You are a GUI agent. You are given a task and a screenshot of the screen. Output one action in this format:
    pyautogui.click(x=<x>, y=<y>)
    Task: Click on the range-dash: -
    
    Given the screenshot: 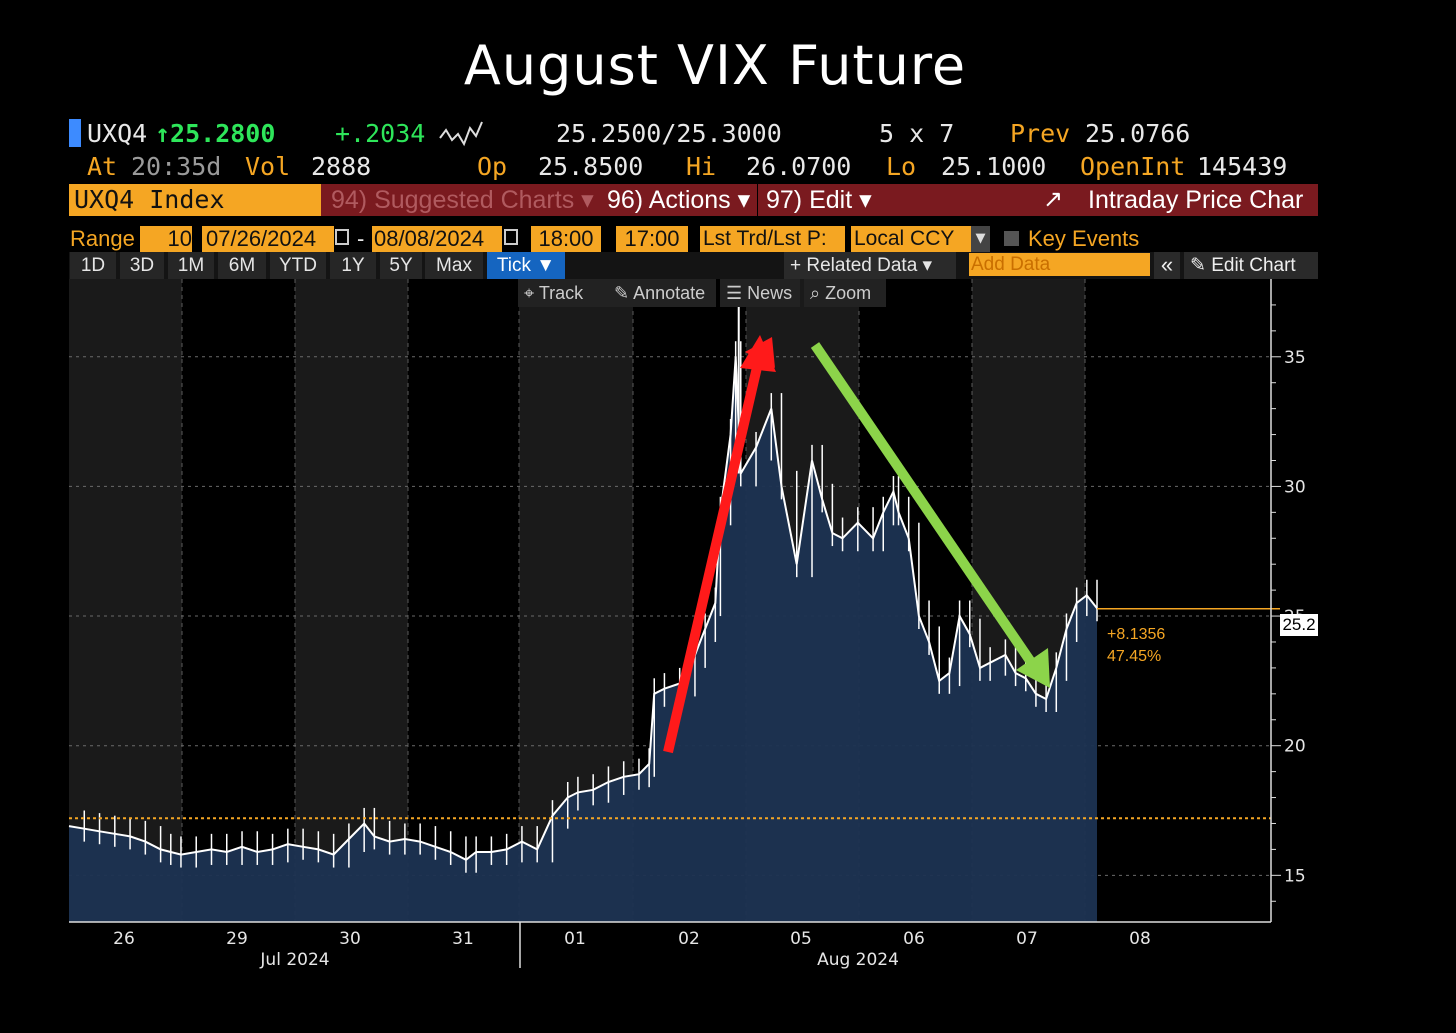 What is the action you would take?
    pyautogui.click(x=361, y=238)
    